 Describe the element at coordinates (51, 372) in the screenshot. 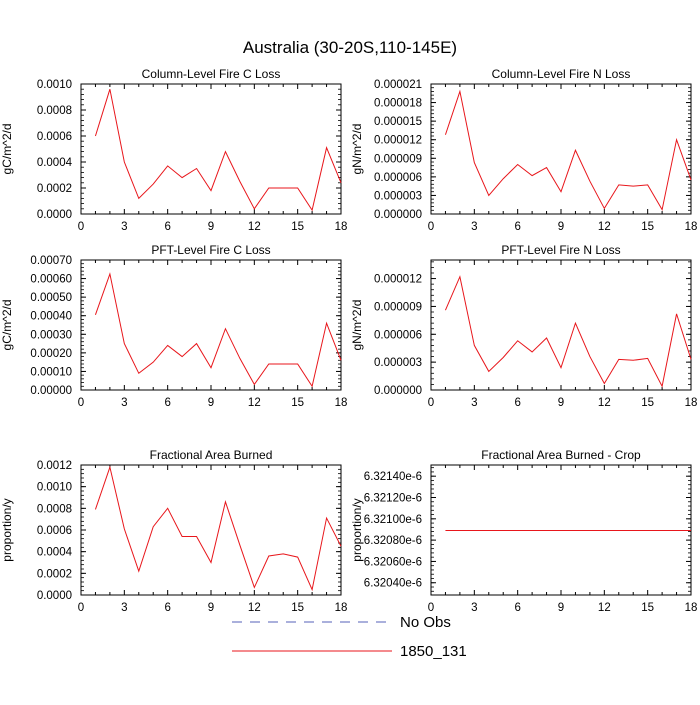

I see `y-tick-label: 0.00010` at that location.